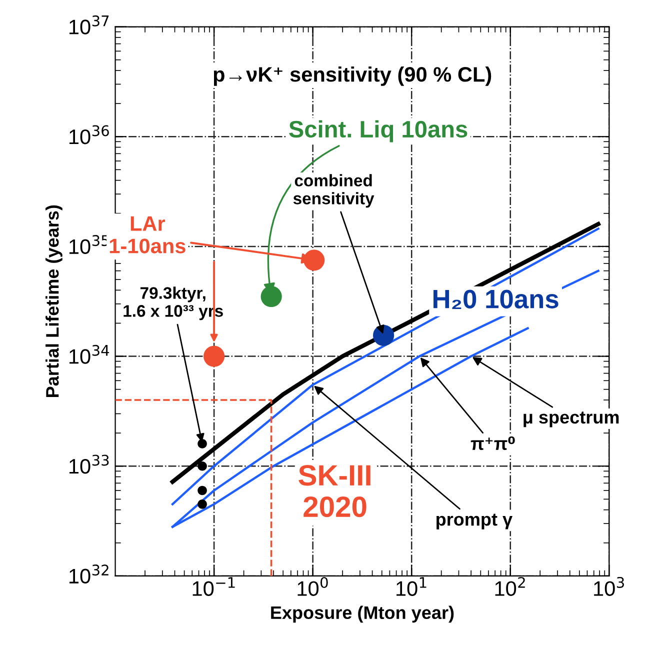 This screenshot has height=653, width=655. Describe the element at coordinates (353, 76) in the screenshot. I see `annotation: p→νK⁺ sensitivity (90 % CL)` at that location.